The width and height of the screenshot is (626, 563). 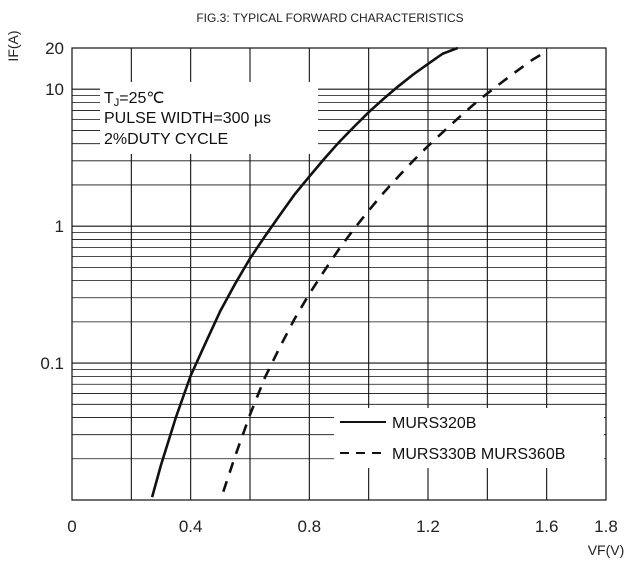 What do you see at coordinates (191, 526) in the screenshot?
I see `x-tick-label: 0.4` at bounding box center [191, 526].